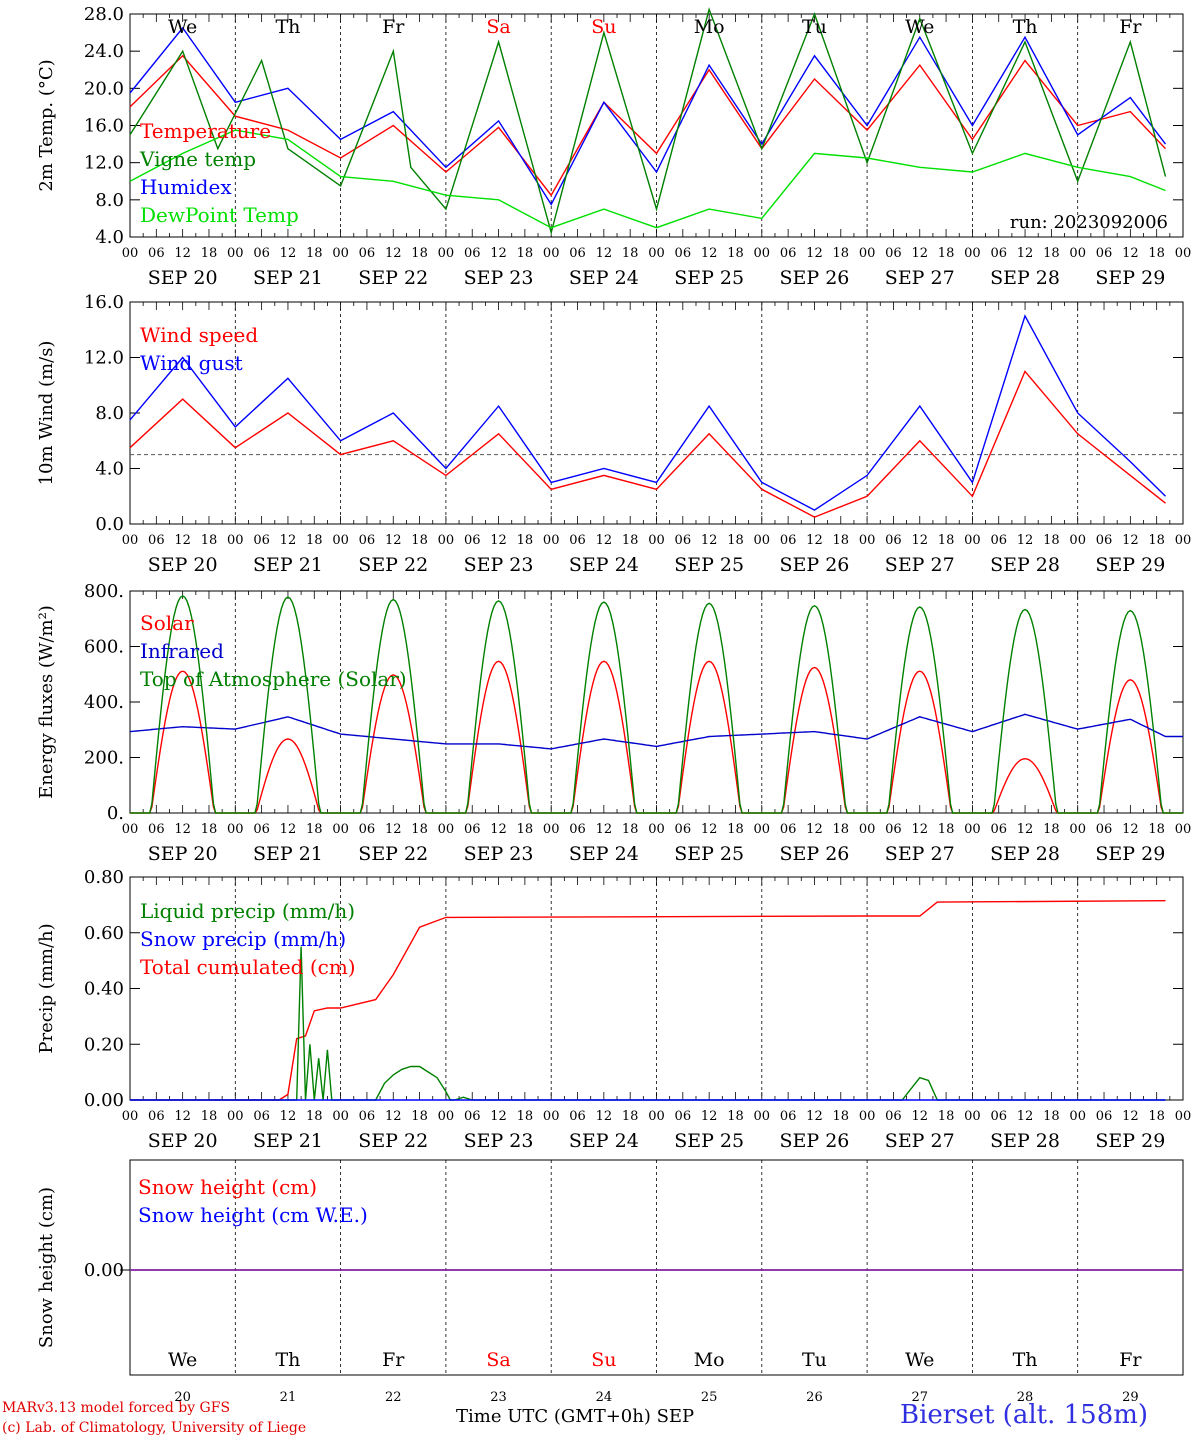 This screenshot has width=1194, height=1440. What do you see at coordinates (109, 469) in the screenshot?
I see `y-tick-label: 4.0` at bounding box center [109, 469].